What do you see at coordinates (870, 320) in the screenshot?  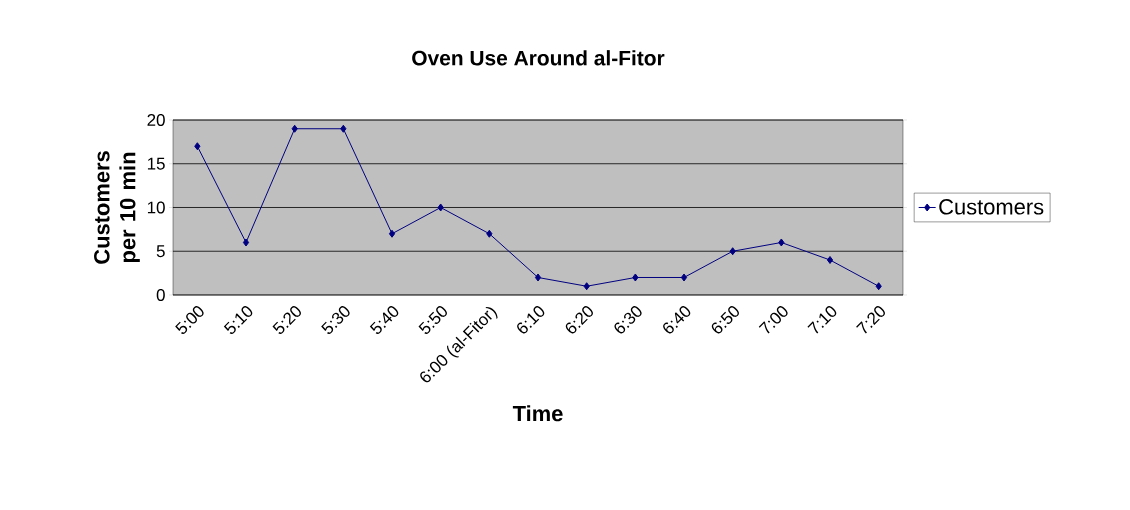 I see `x-tick-label: 7:20` at bounding box center [870, 320].